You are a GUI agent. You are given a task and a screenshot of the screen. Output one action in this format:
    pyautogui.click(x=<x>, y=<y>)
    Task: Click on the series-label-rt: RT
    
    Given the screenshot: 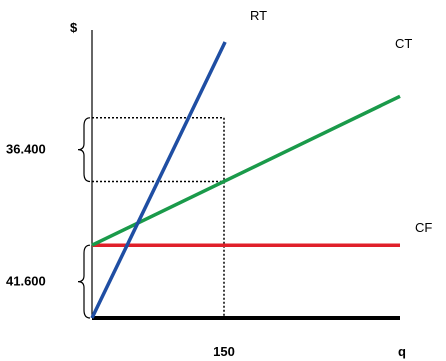 What is the action you would take?
    pyautogui.click(x=258, y=15)
    